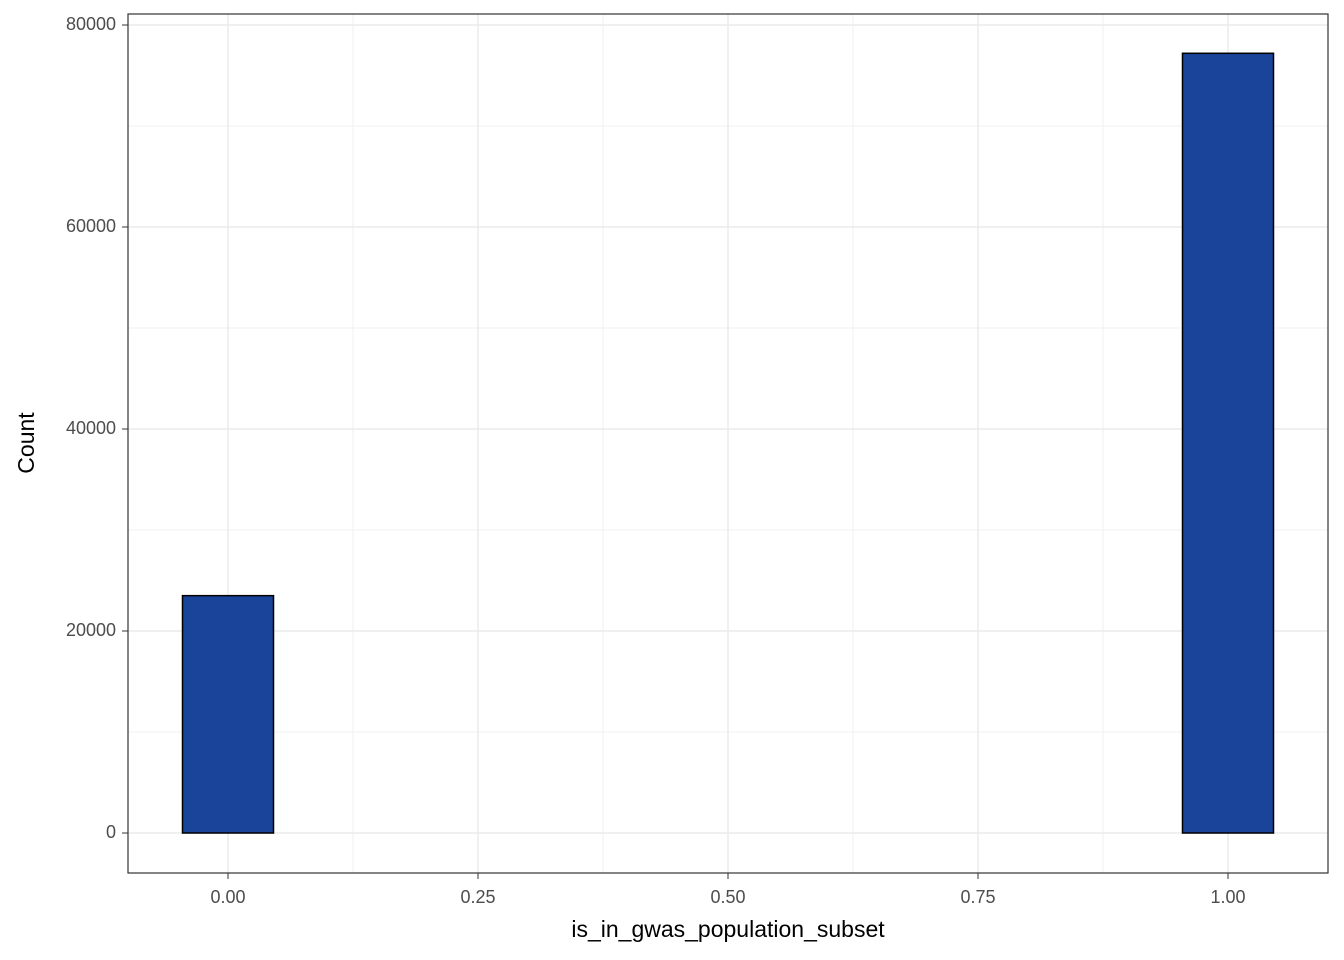  What do you see at coordinates (227, 897) in the screenshot?
I see `x-tick-label: 0.00` at bounding box center [227, 897].